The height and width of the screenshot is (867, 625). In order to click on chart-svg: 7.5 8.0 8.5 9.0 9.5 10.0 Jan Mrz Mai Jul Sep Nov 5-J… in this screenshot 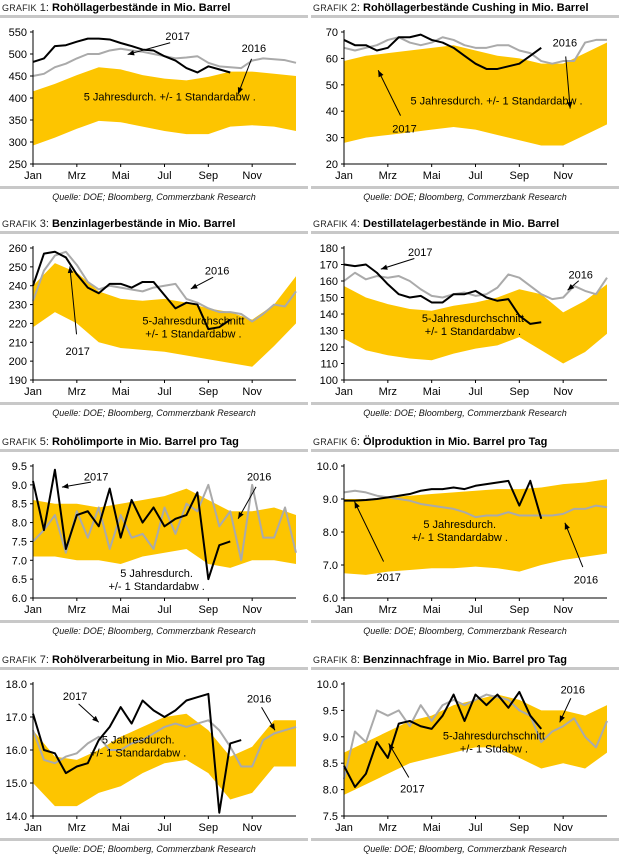, I will do `click(462, 756)`.